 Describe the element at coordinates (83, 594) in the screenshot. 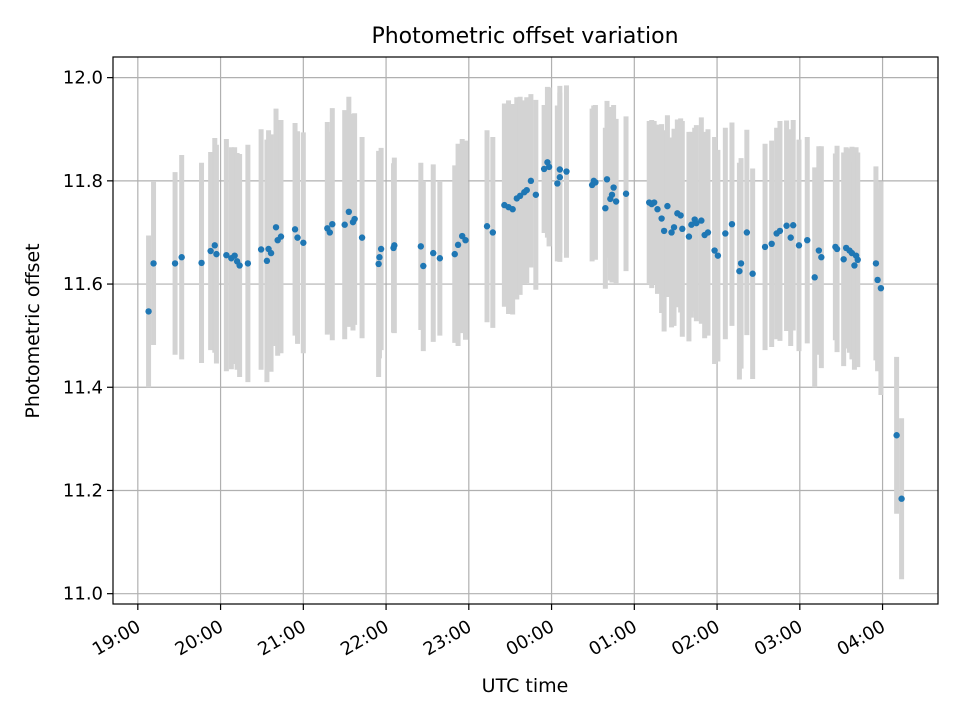

I see `y-tick-label: 11.0` at that location.